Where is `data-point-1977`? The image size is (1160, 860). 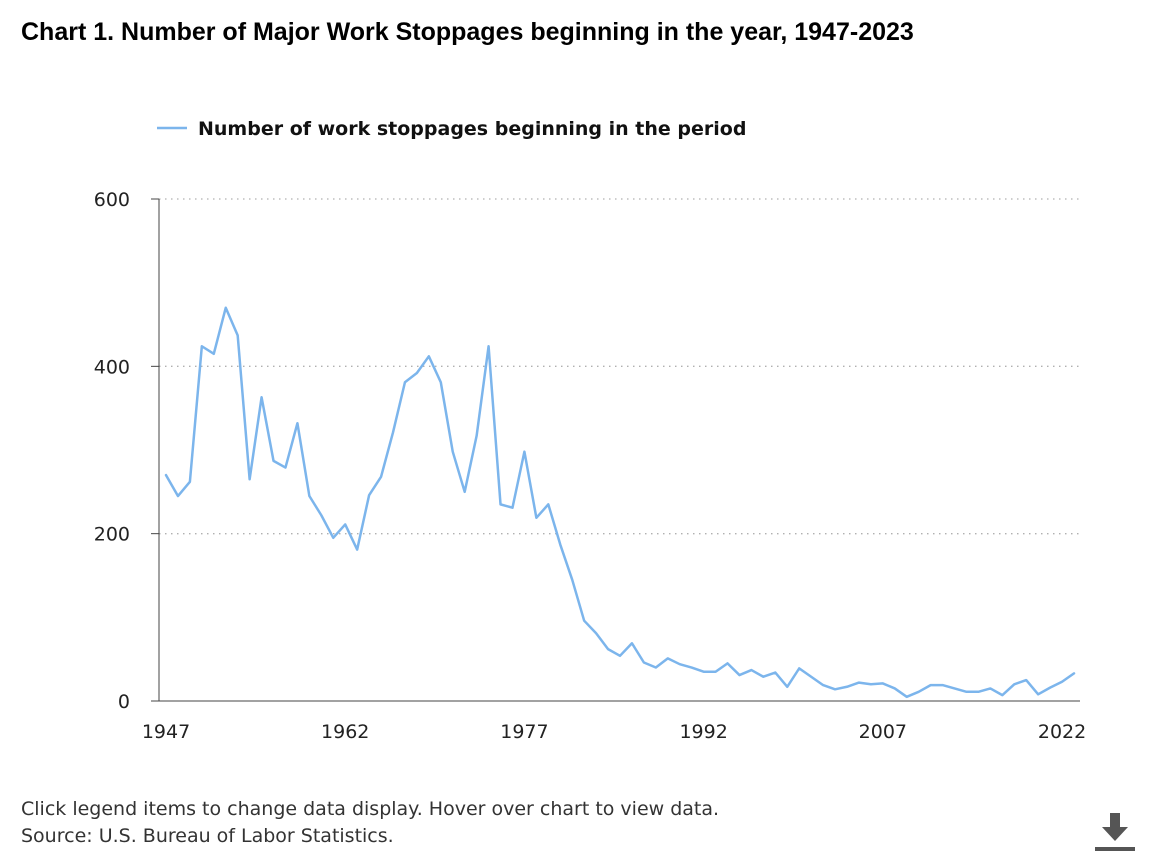
data-point-1977 is located at coordinates (524, 452).